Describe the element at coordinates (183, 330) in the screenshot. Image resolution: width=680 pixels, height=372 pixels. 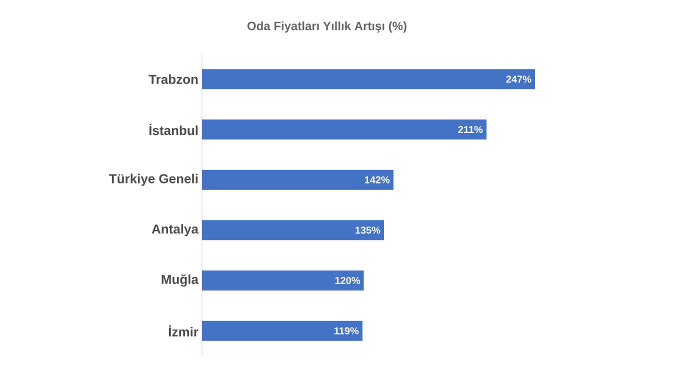
I see `y-tick-label: İzmir` at that location.